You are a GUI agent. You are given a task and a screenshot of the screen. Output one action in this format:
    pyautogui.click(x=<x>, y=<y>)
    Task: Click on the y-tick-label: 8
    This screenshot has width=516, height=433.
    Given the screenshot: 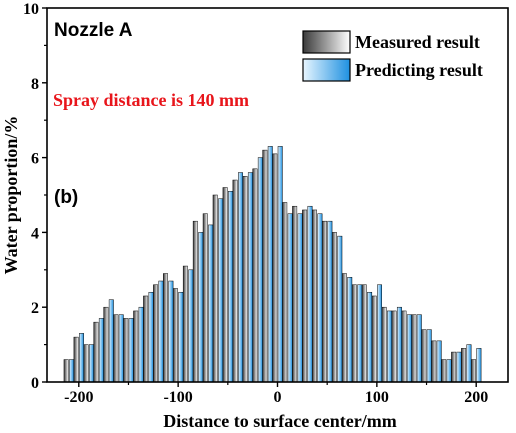 What is the action you would take?
    pyautogui.click(x=35, y=84)
    